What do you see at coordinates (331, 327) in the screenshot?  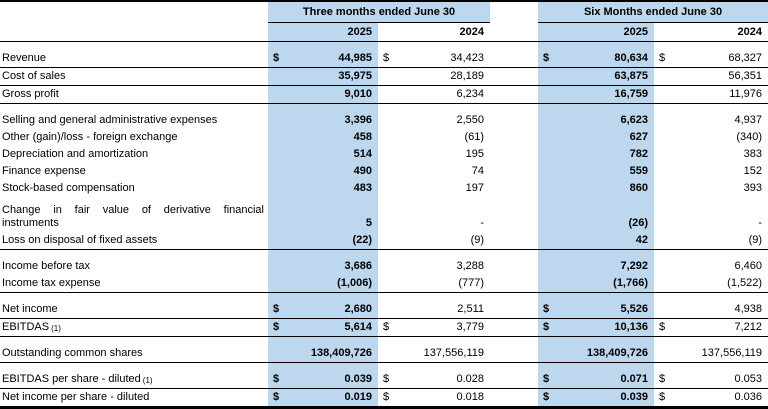 I see `value-cell: 5,614` at bounding box center [331, 327].